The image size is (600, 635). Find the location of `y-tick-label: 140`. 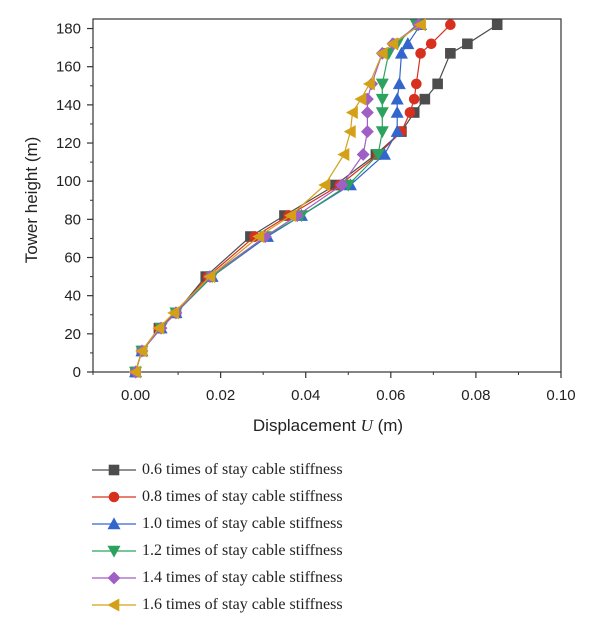

y-tick-label: 140 is located at coordinates (68, 105).